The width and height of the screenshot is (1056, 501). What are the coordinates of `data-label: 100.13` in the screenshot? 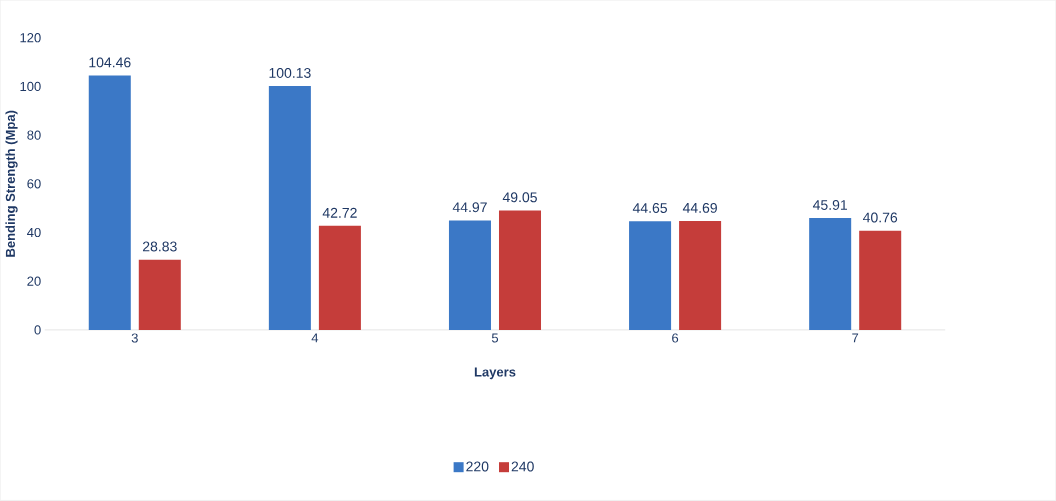 It's located at (290, 73).